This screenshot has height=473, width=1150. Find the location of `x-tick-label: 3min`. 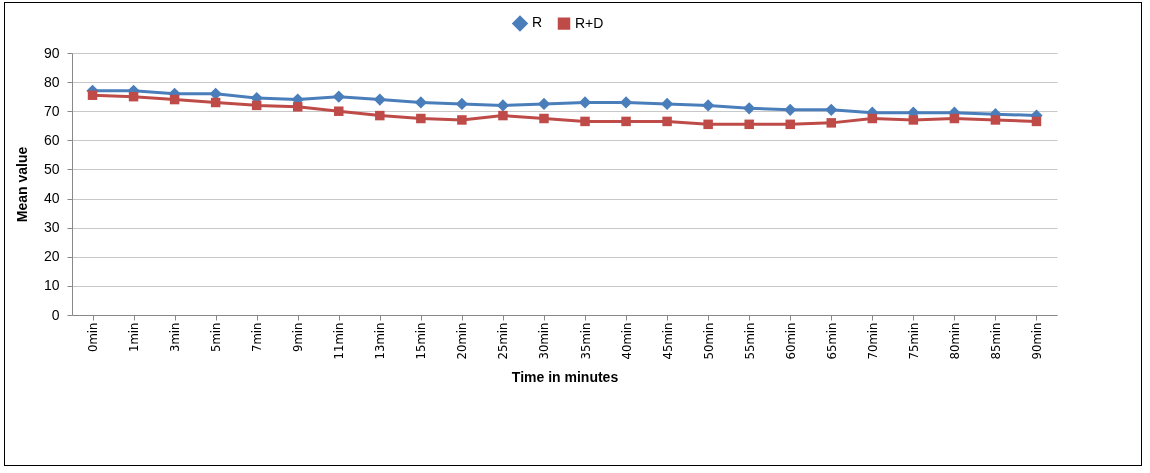

x-tick-label: 3min is located at coordinates (175, 337).